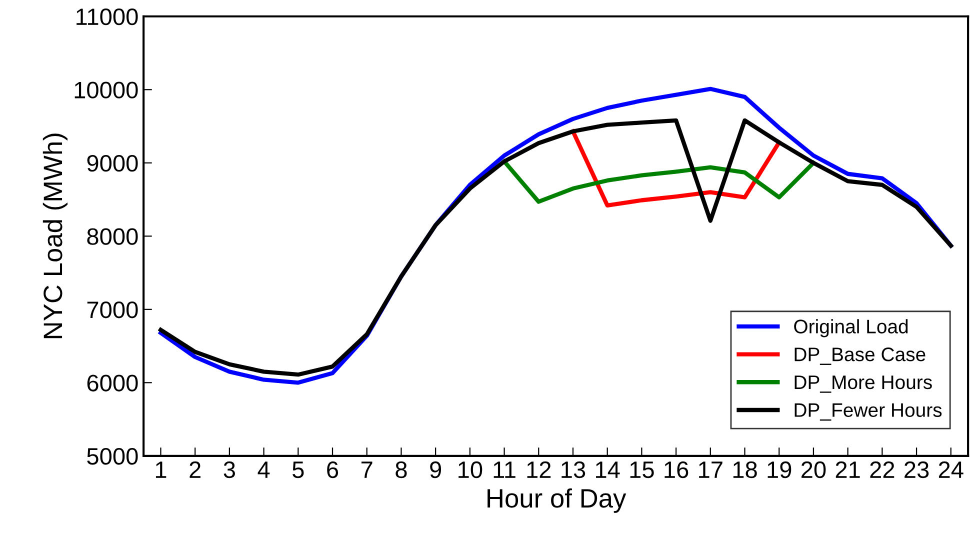  I want to click on x-tick-label: 6, so click(332, 469).